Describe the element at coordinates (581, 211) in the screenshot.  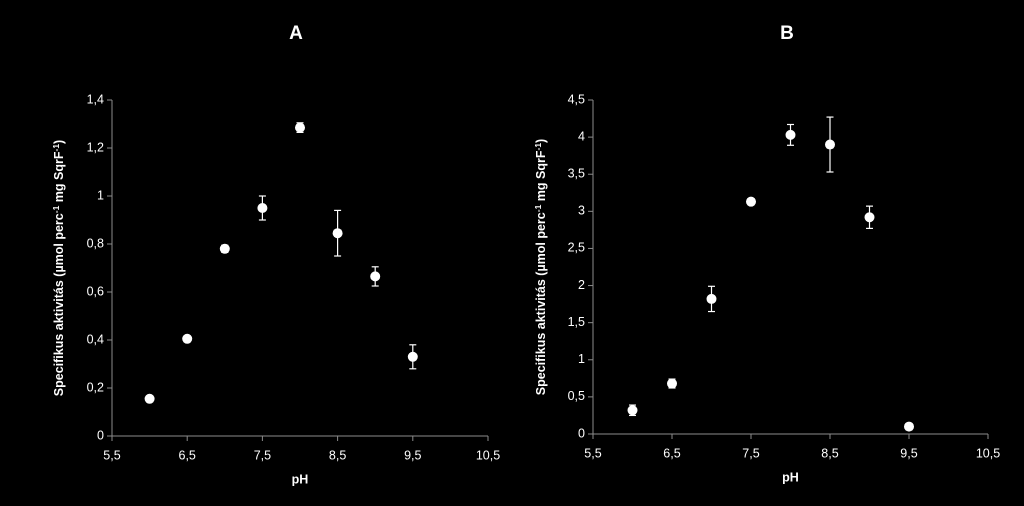
I see `chart-b-y-tick-label: 3` at that location.